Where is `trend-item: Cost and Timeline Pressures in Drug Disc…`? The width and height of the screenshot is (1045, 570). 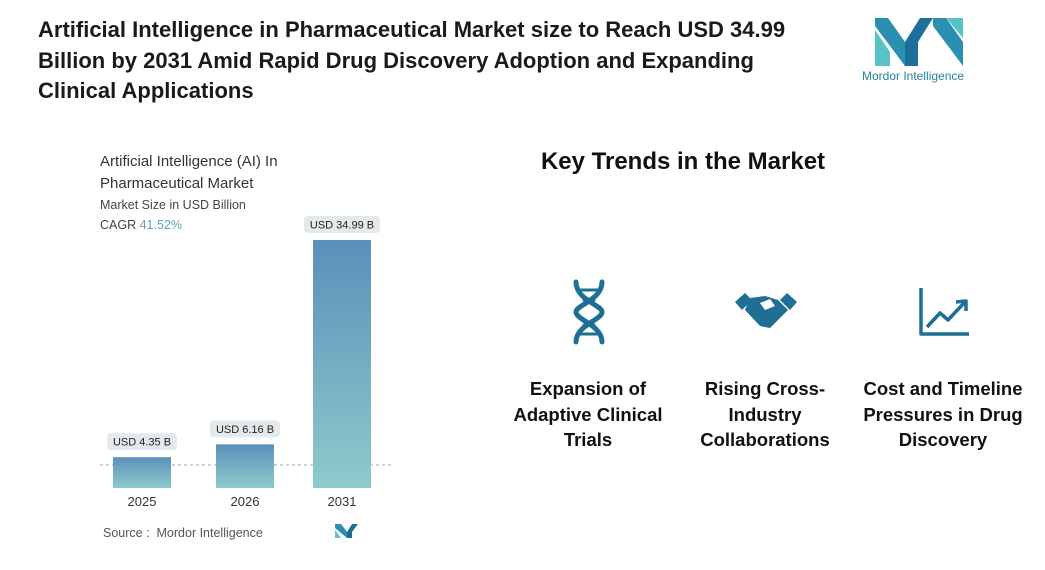 trend-item: Cost and Timeline Pressures in Drug Disc… is located at coordinates (943, 414).